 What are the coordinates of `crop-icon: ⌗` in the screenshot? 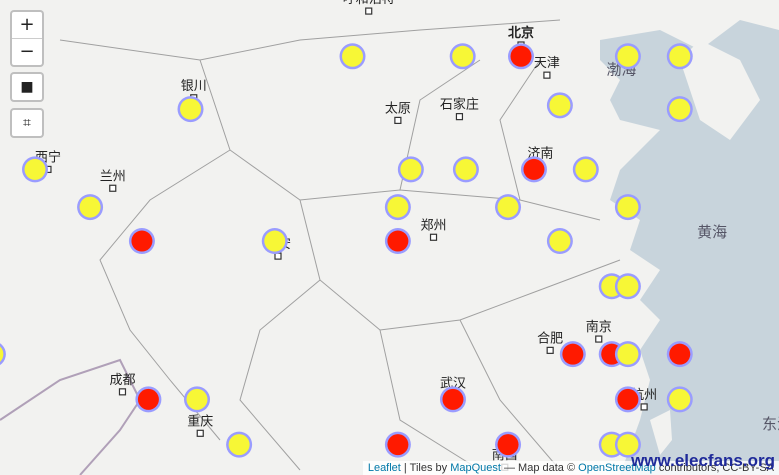 It's located at (27, 123).